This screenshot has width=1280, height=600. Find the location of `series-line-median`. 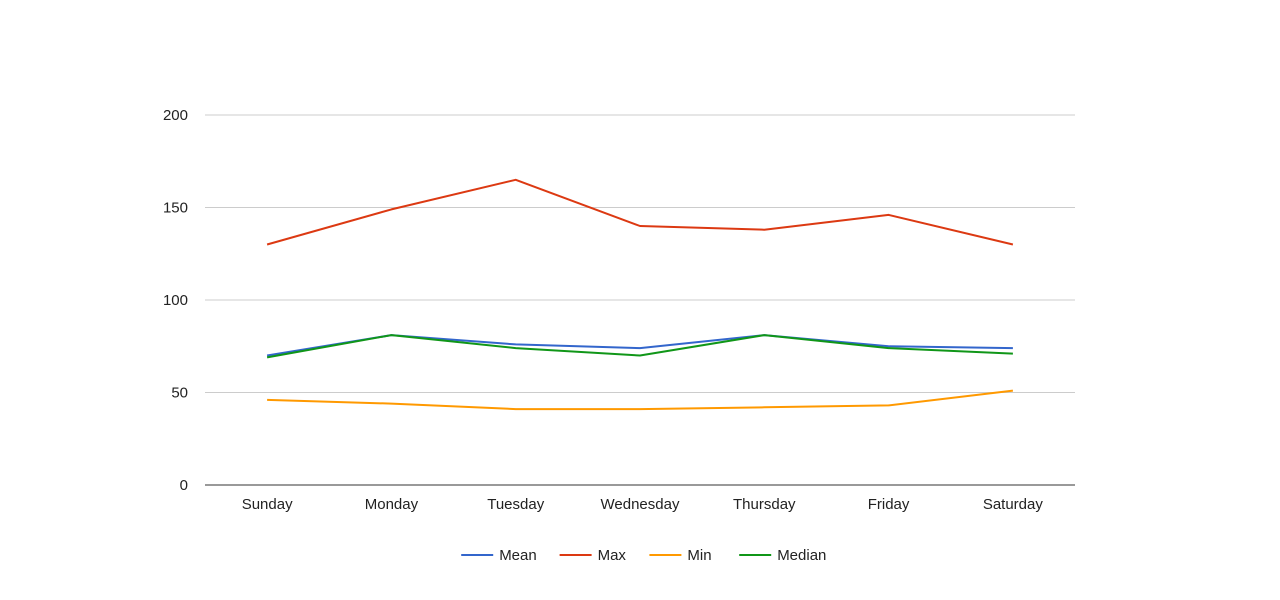

series-line-median is located at coordinates (639, 346).